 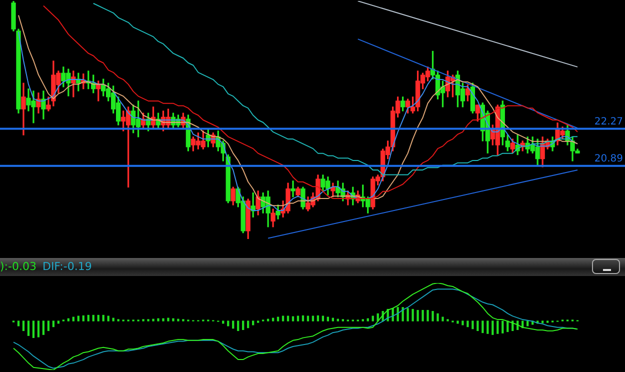 I want to click on text: DIF:-0.19, so click(x=67, y=266).